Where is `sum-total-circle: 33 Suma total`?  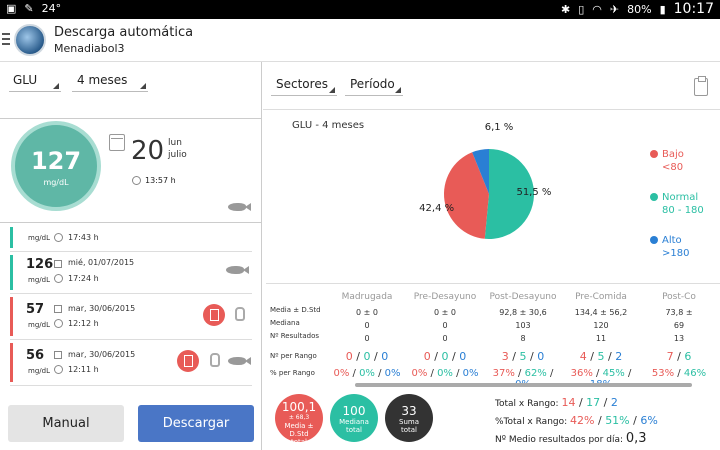 sum-total-circle: 33 Suma total is located at coordinates (409, 418).